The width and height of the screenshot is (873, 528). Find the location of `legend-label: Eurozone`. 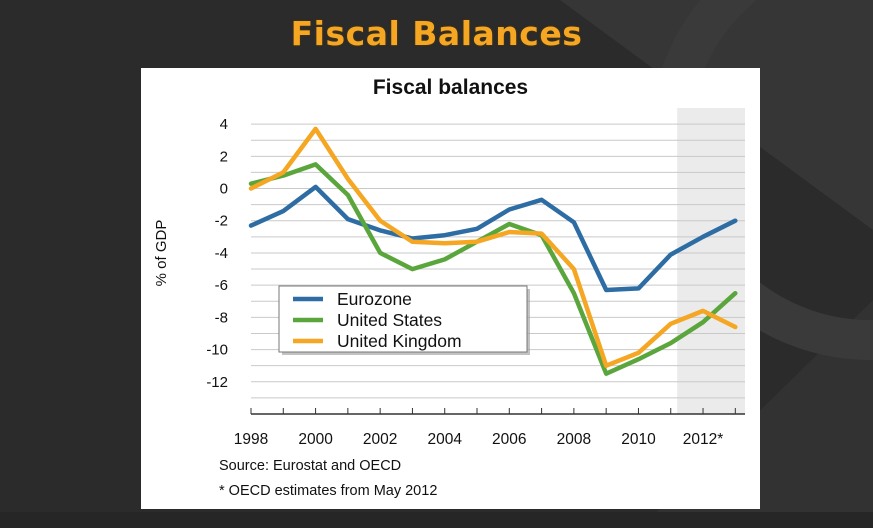

legend-label: Eurozone is located at coordinates (374, 299).